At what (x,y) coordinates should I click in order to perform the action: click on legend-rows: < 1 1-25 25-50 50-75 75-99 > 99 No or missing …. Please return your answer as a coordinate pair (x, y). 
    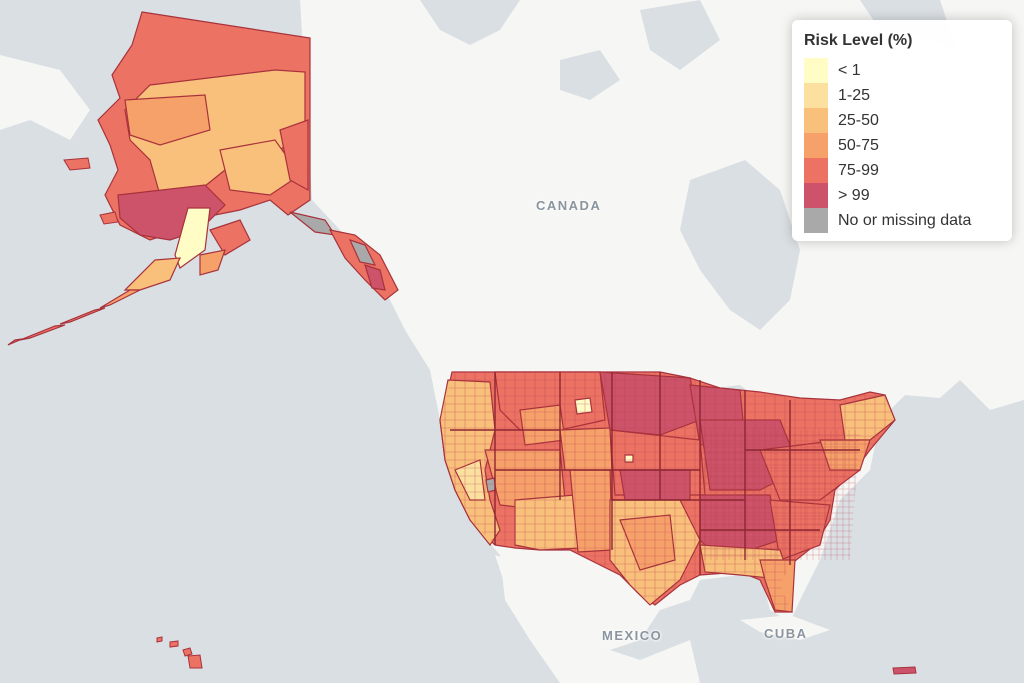
    Looking at the image, I should click on (902, 145).